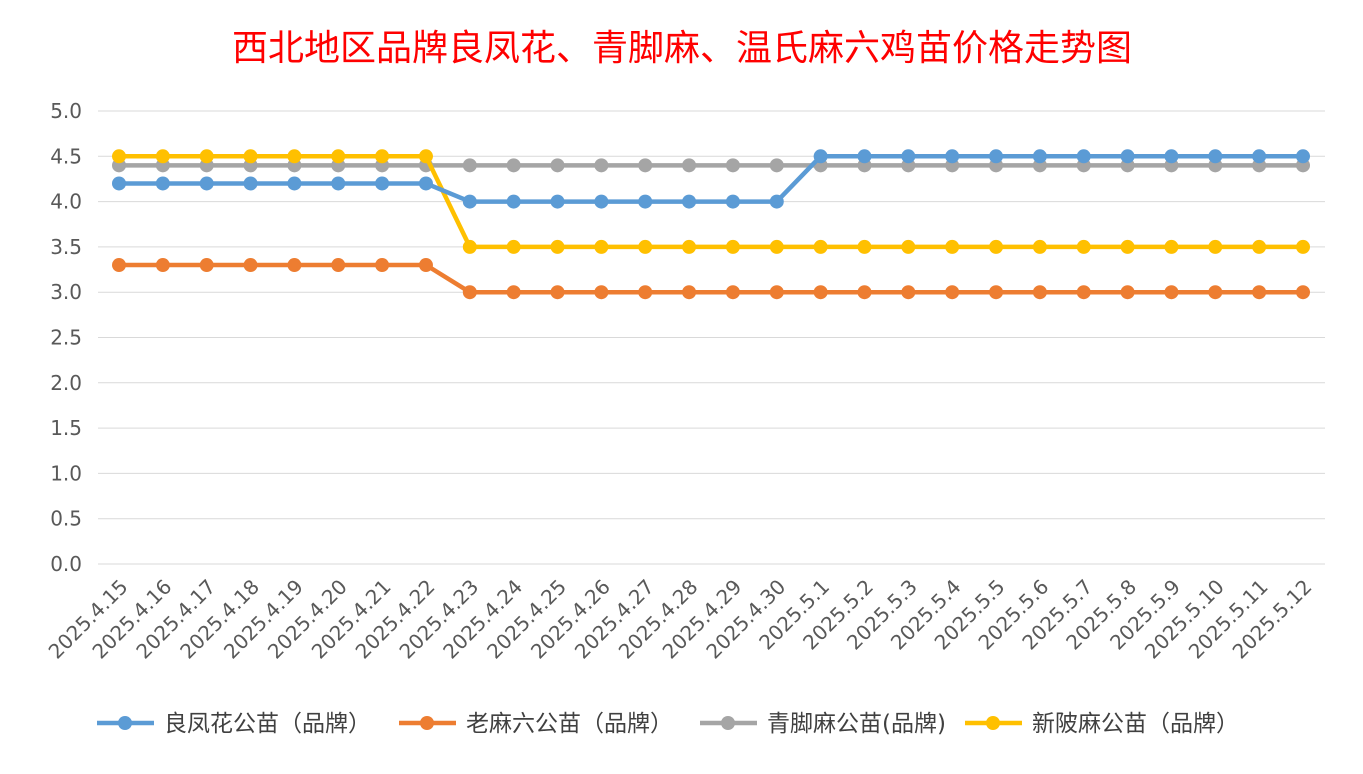 The height and width of the screenshot is (774, 1363). I want to click on legend-item: 新陂麻公苗（品牌）, so click(1102, 724).